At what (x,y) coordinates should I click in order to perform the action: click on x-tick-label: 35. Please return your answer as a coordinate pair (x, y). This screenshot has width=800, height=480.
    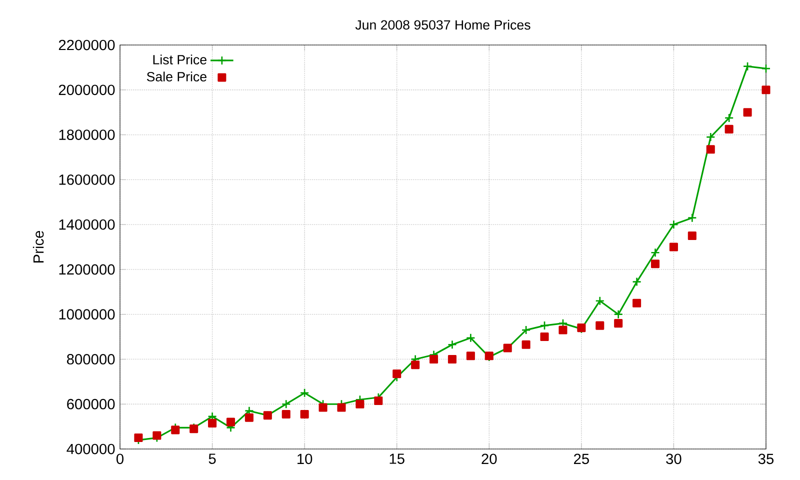
    Looking at the image, I should click on (766, 459).